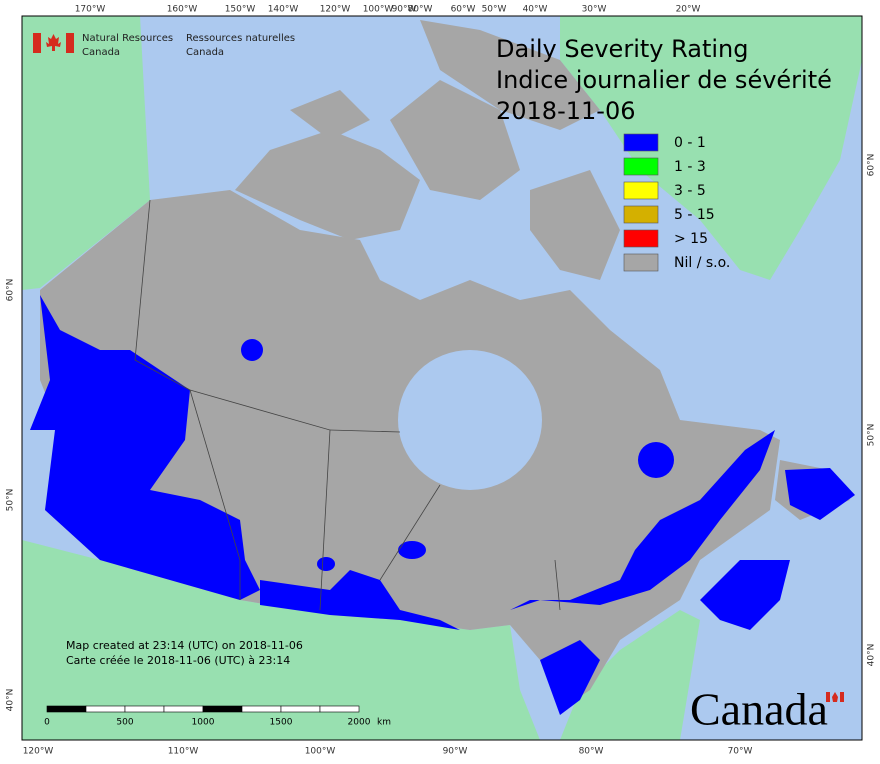 This screenshot has height=764, width=880. Describe the element at coordinates (711, 148) in the screenshot. I see `greenland` at that location.